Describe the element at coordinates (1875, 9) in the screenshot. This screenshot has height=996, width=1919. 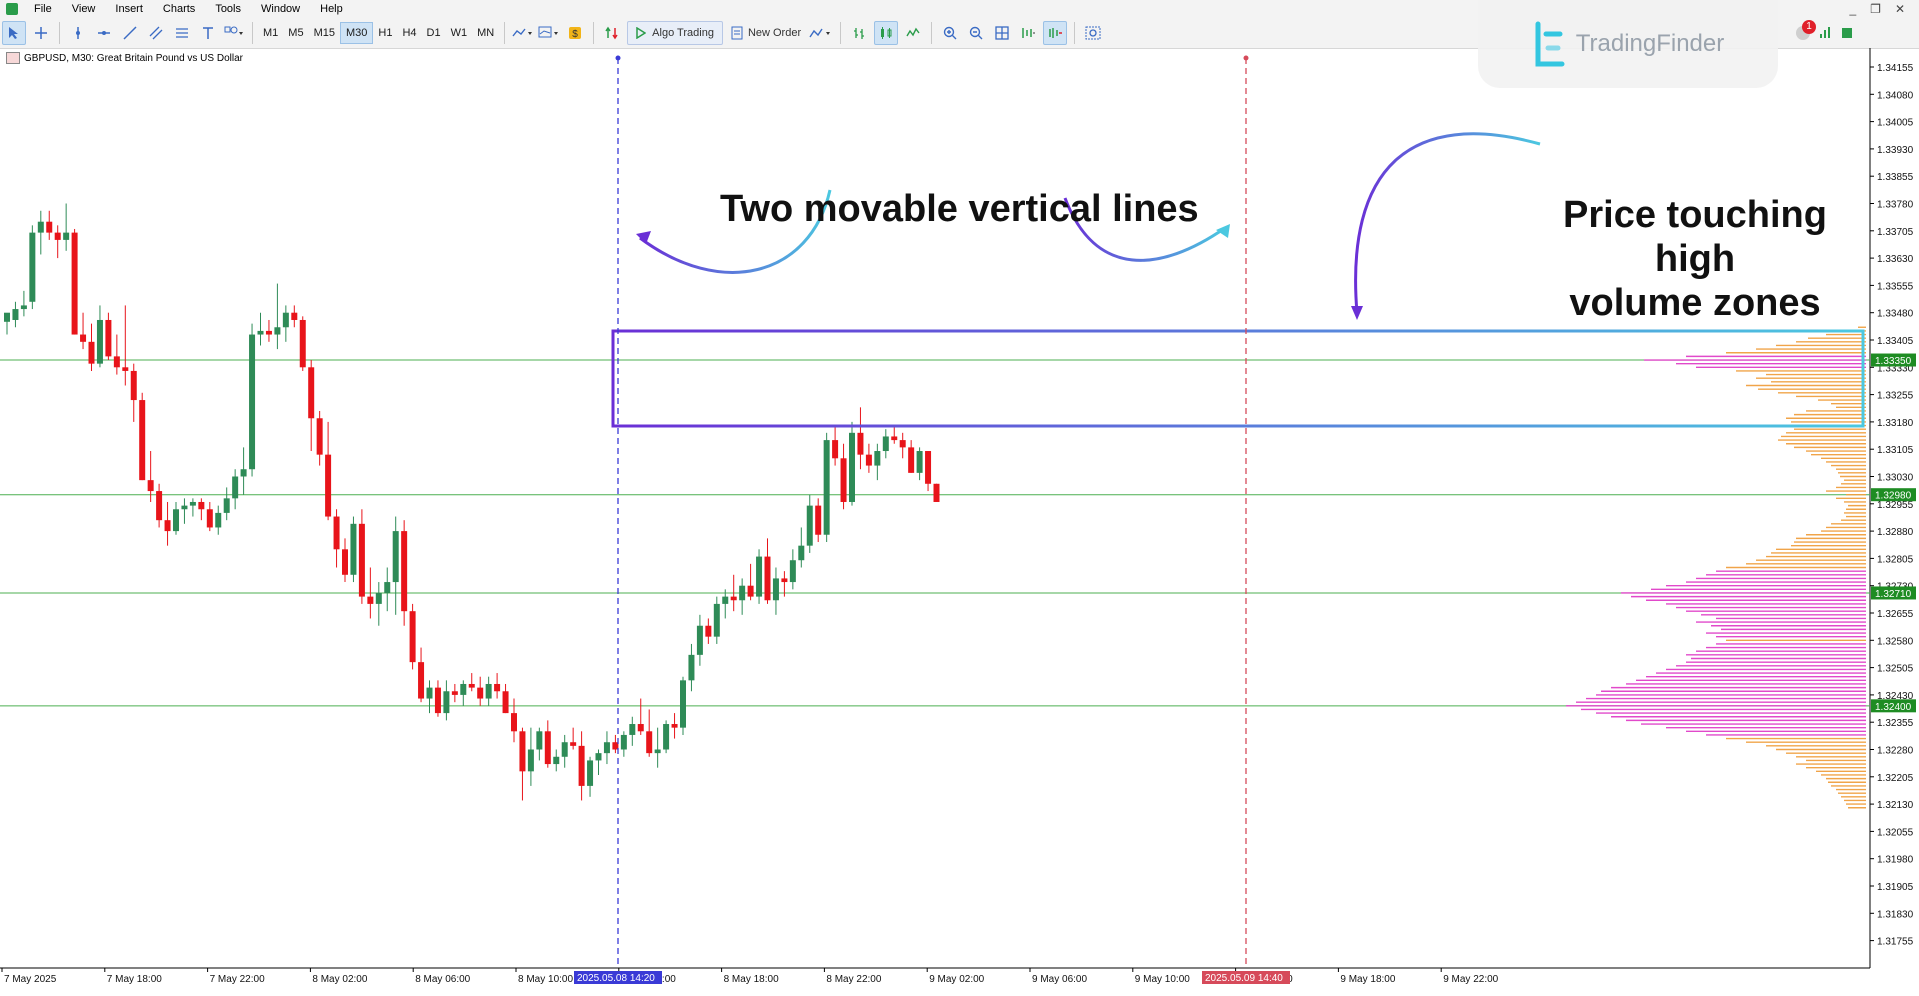
I see `restore-button: ❐` at that location.